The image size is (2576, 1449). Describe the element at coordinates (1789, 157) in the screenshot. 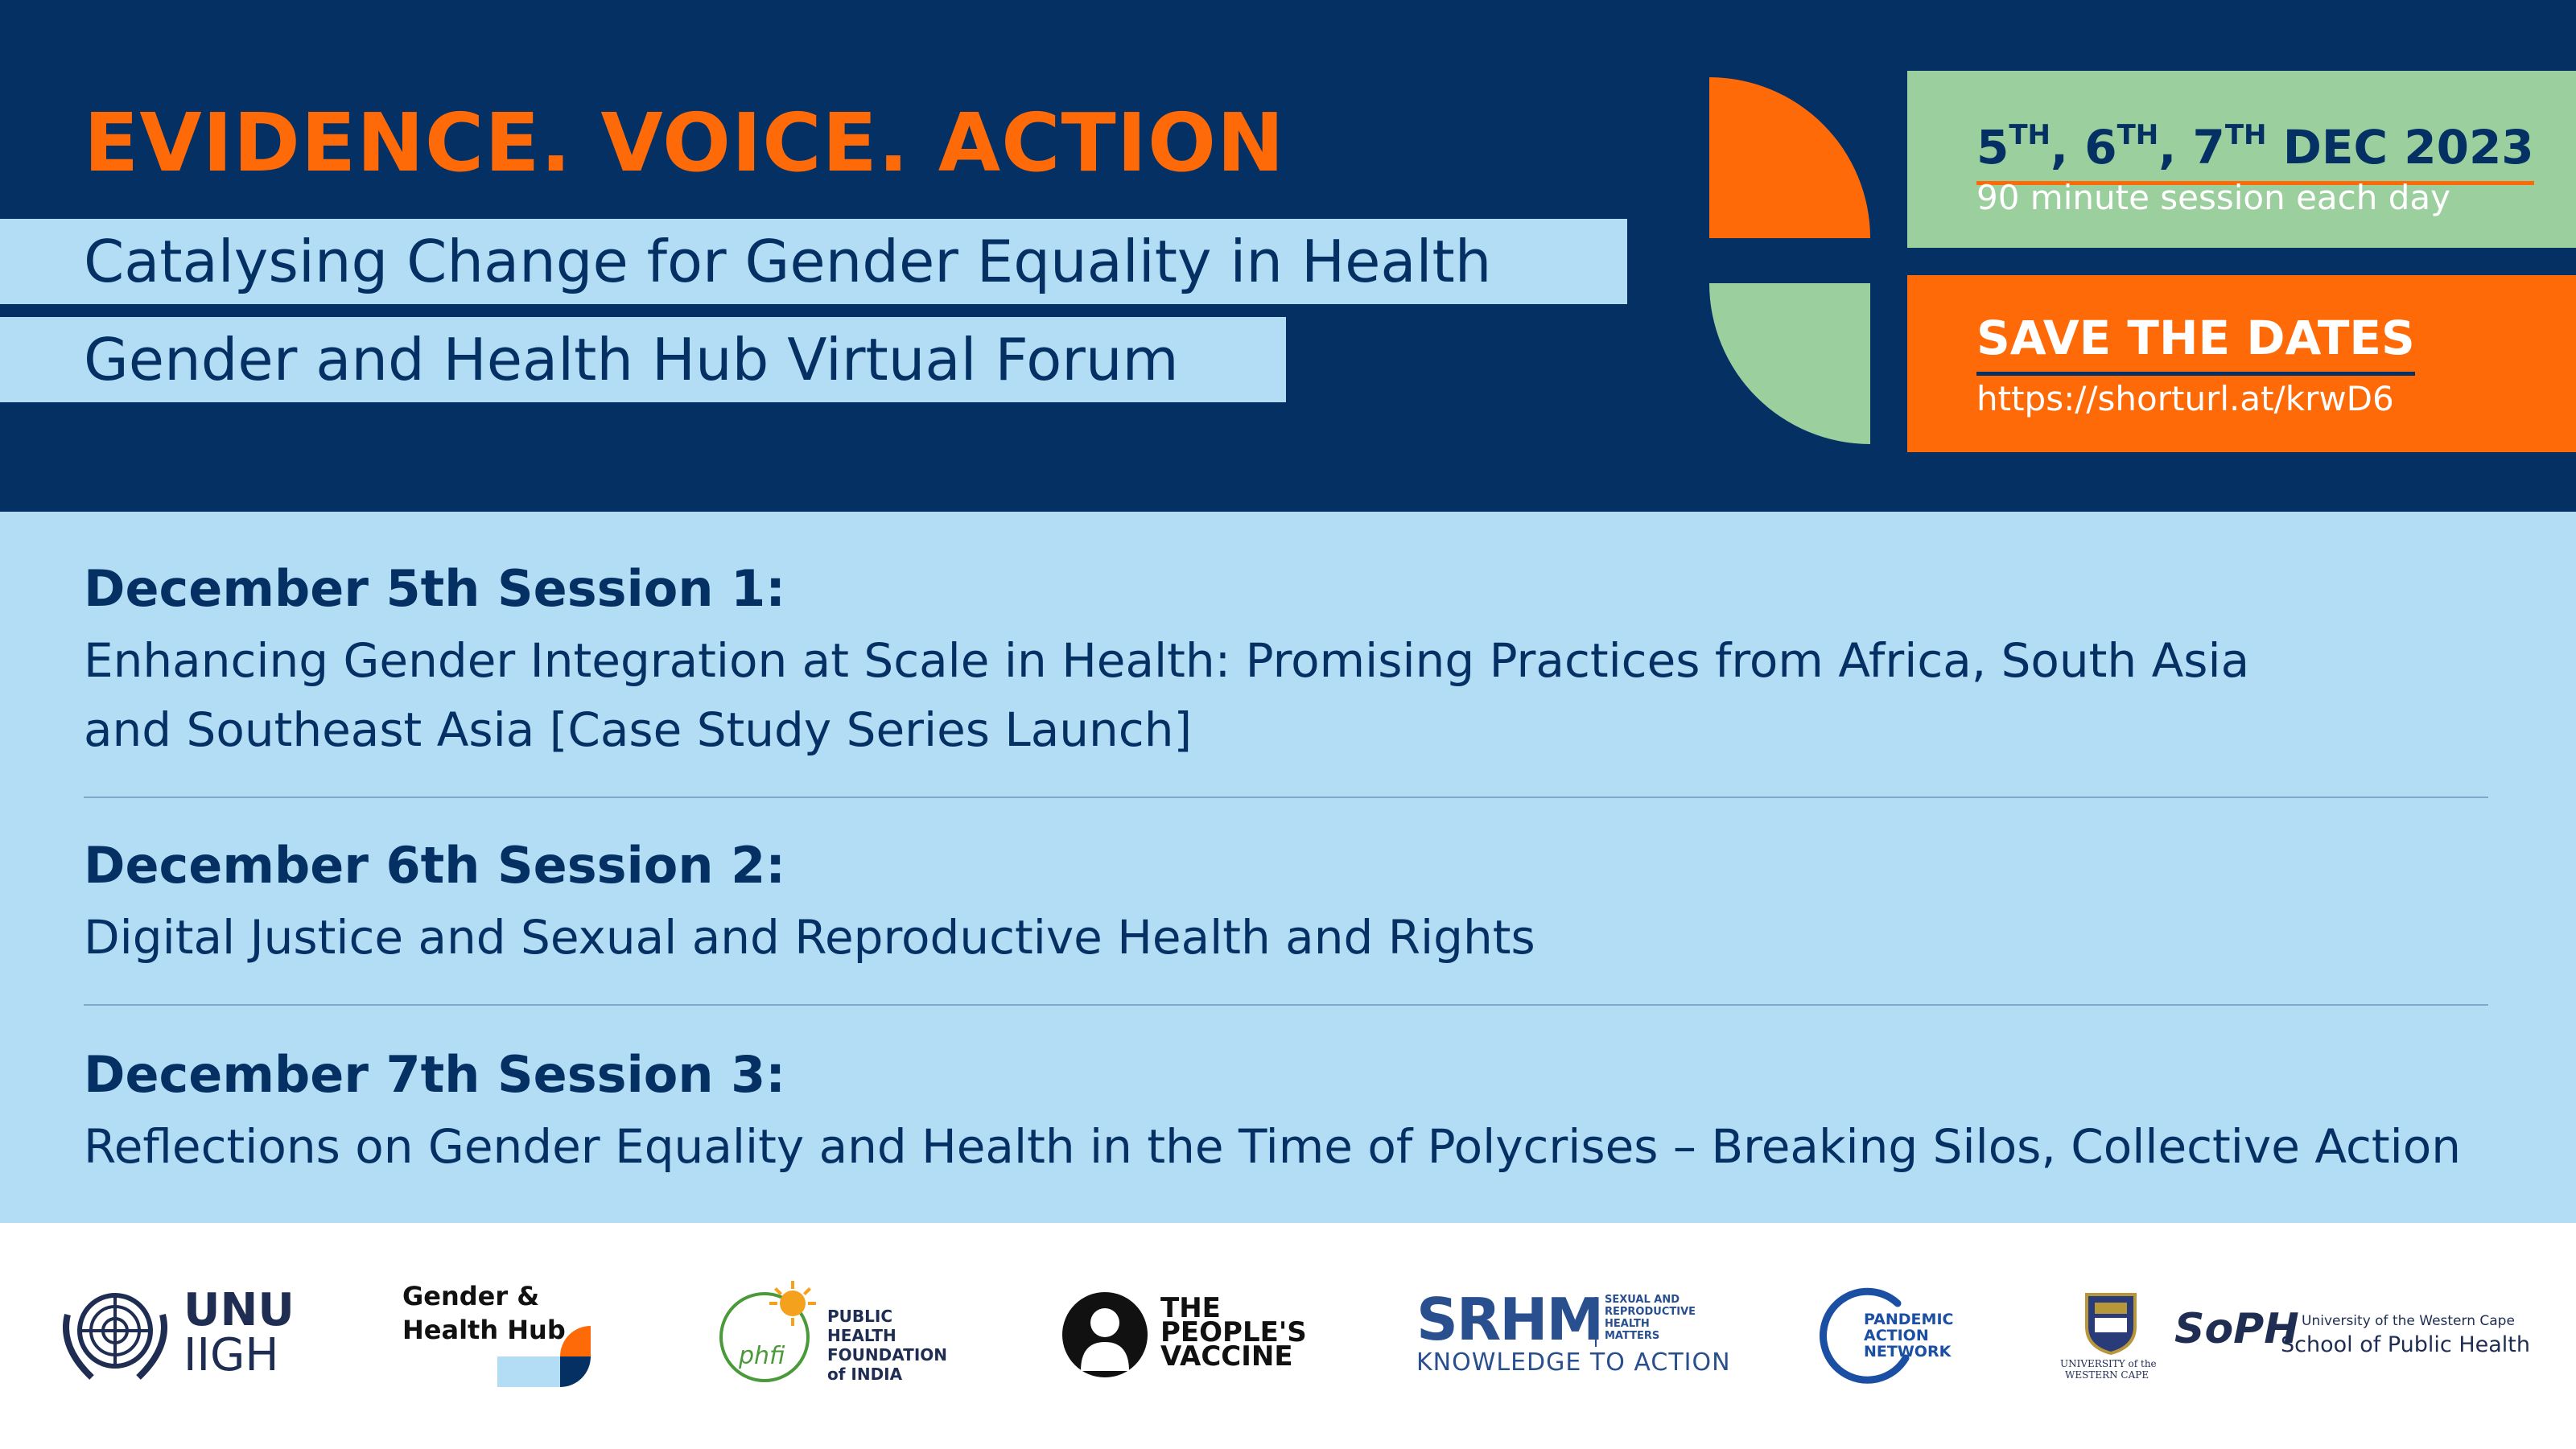

I see `decorative-orange-quarter-circle` at that location.